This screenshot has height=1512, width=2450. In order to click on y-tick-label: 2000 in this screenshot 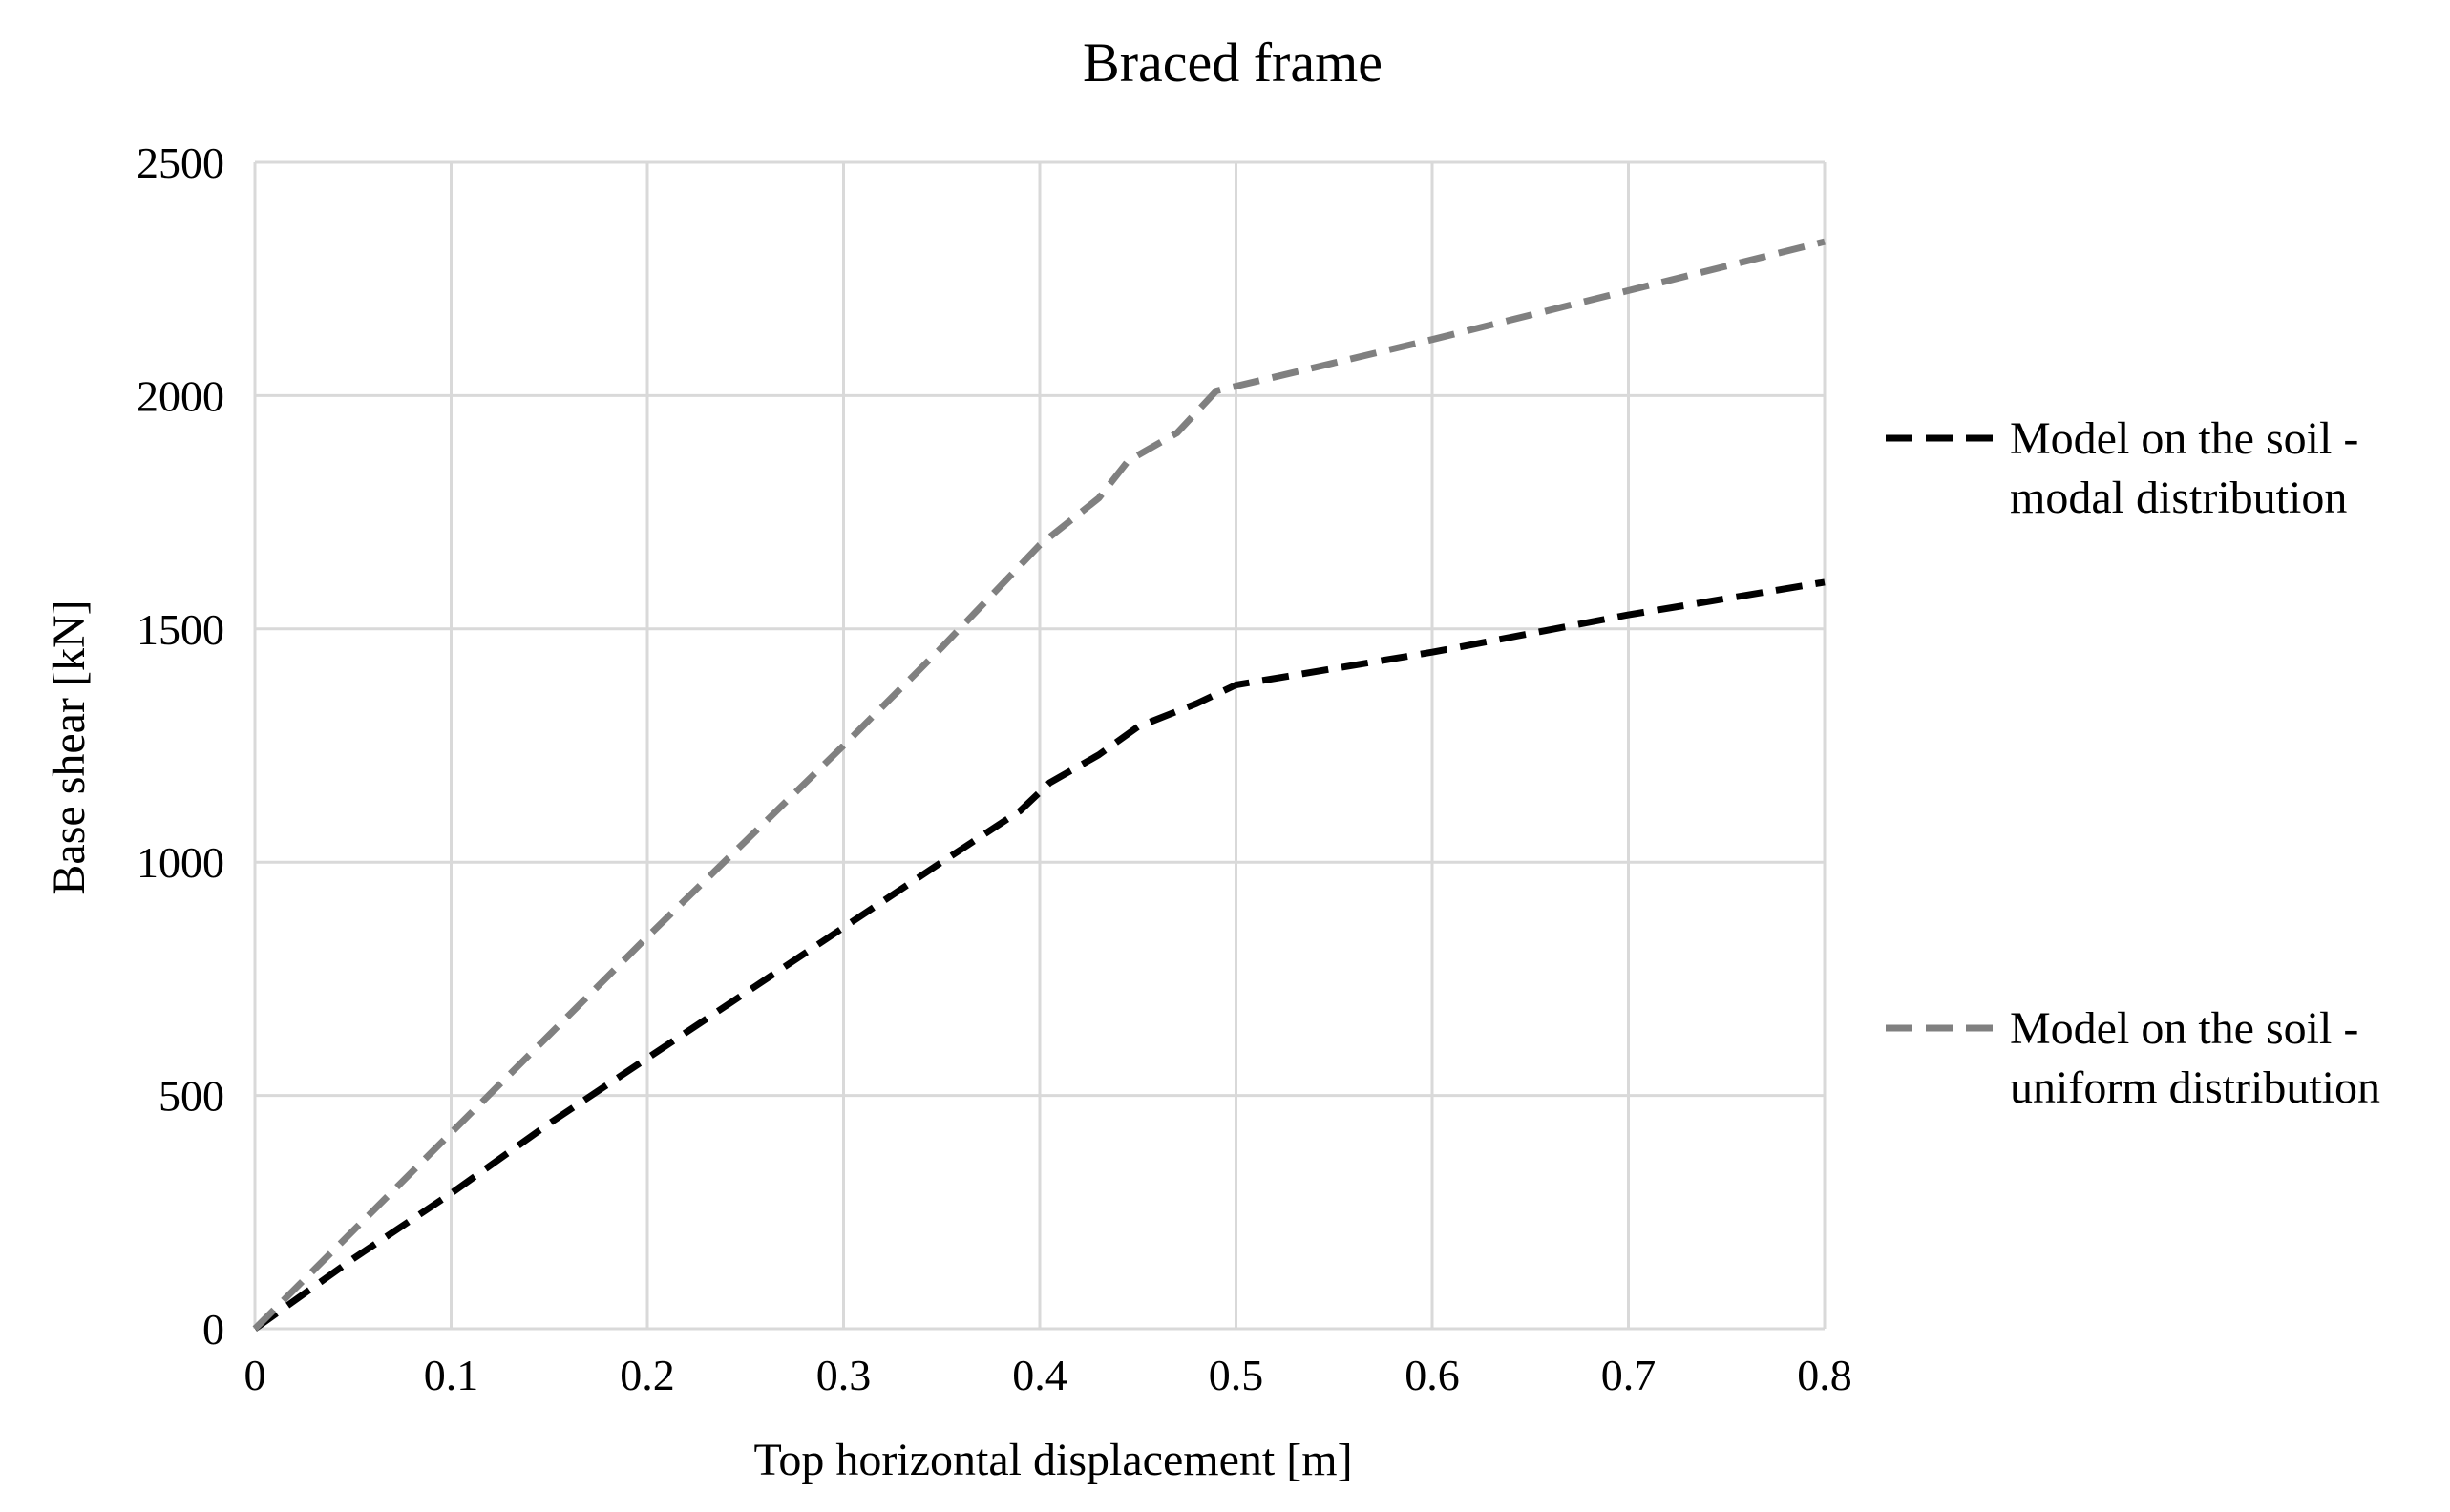, I will do `click(180, 396)`.